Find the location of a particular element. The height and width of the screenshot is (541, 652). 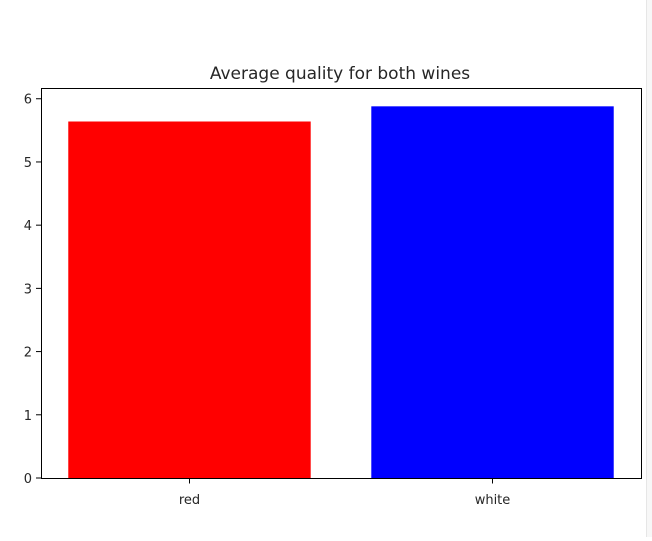

y-tick-label-1: 1 is located at coordinates (28, 416).